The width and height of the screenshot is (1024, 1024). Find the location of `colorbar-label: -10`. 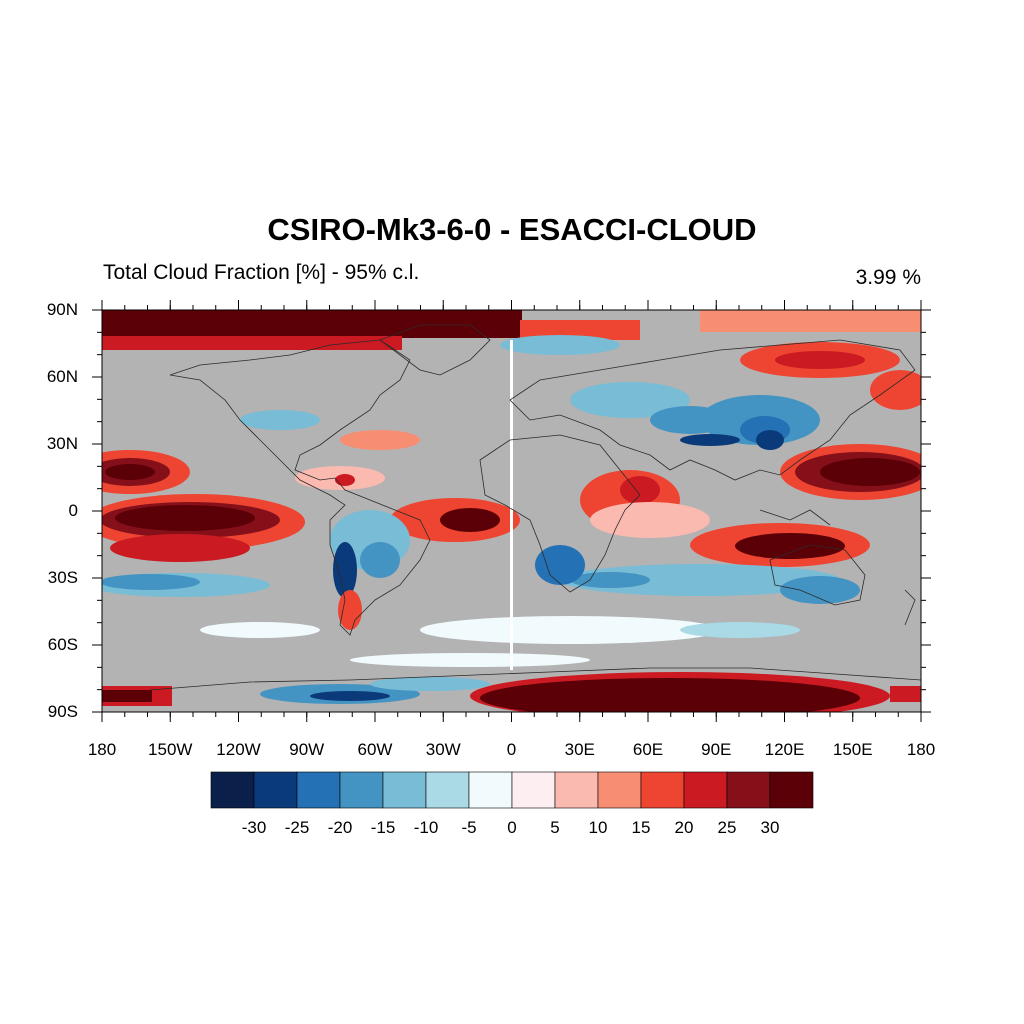

colorbar-label: -10 is located at coordinates (426, 827).